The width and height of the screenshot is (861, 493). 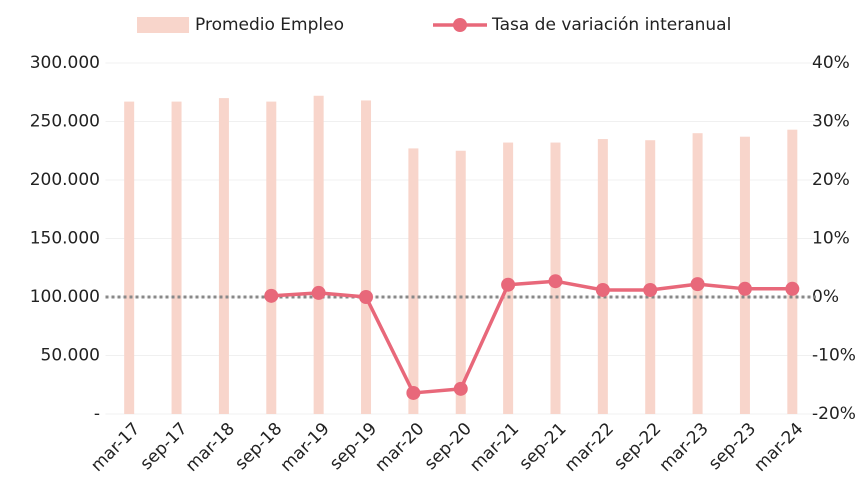 What do you see at coordinates (353, 446) in the screenshot?
I see `x-tick-label: sep-19` at bounding box center [353, 446].